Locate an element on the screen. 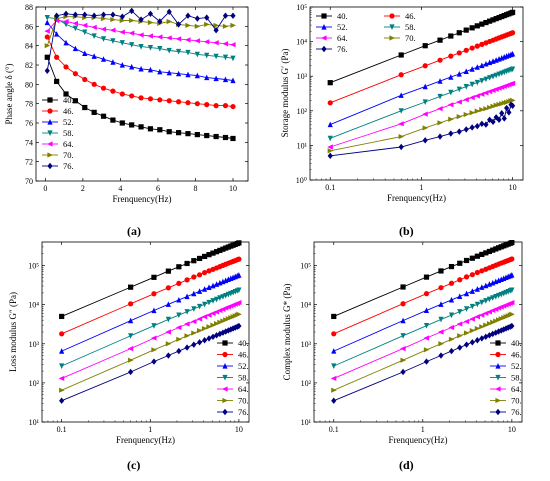 This screenshot has width=550, height=481. y-tick-label: 72 is located at coordinates (29, 162).